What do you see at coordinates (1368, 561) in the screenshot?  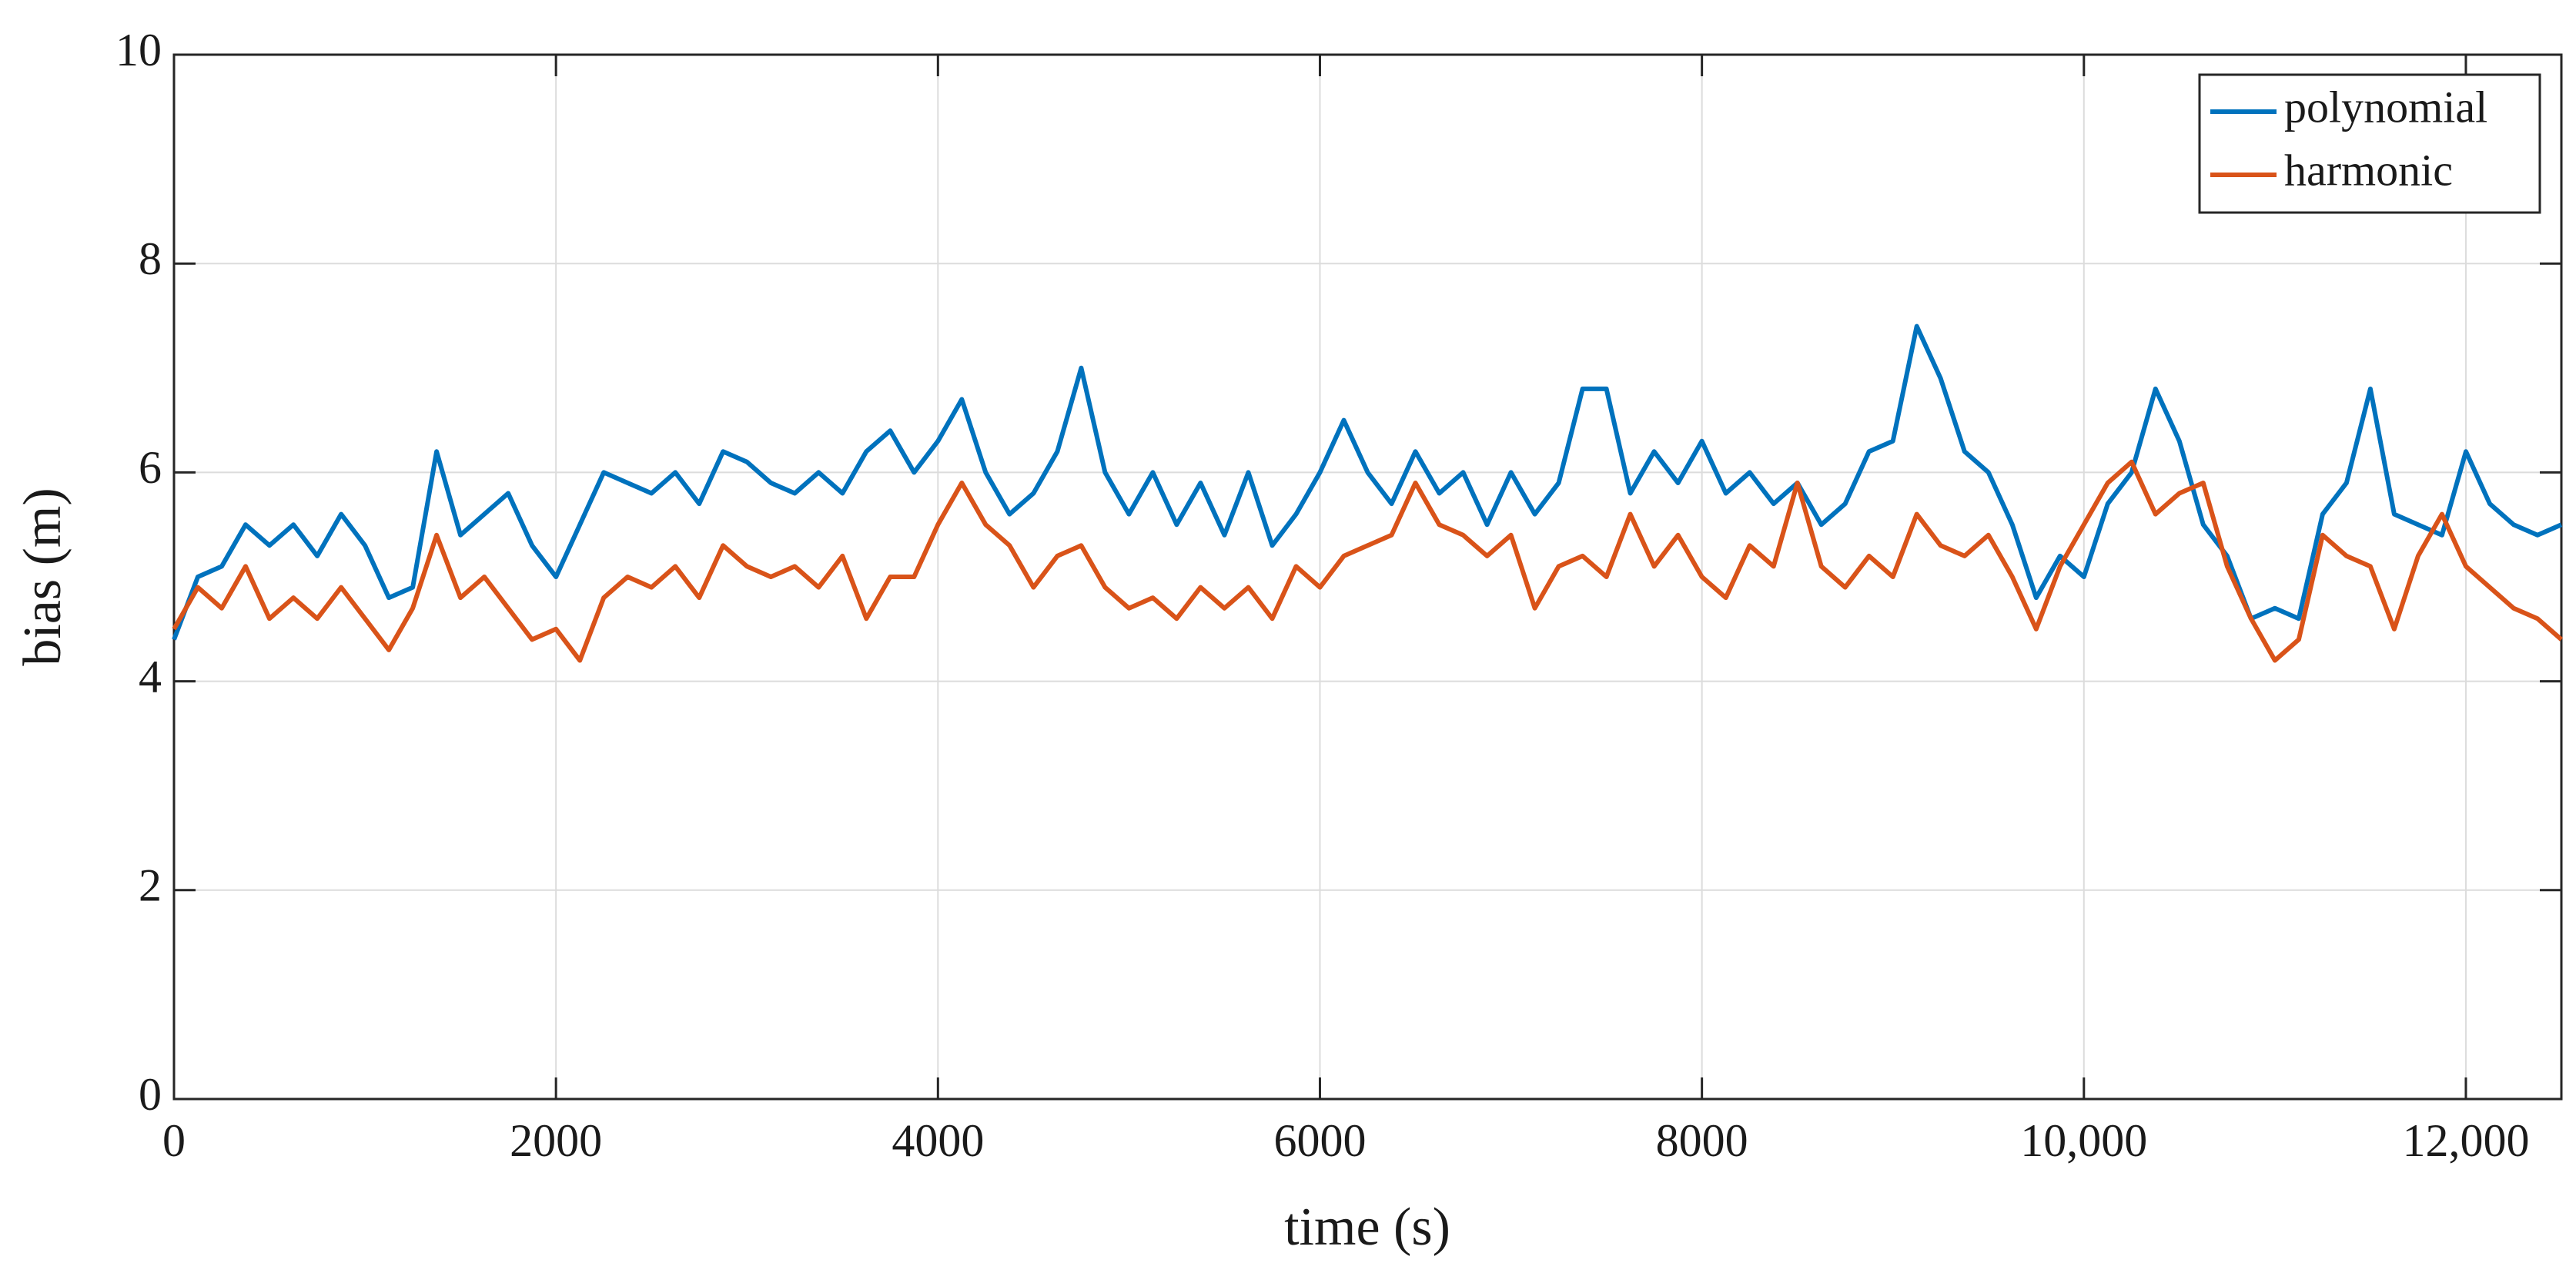 I see `series-line` at bounding box center [1368, 561].